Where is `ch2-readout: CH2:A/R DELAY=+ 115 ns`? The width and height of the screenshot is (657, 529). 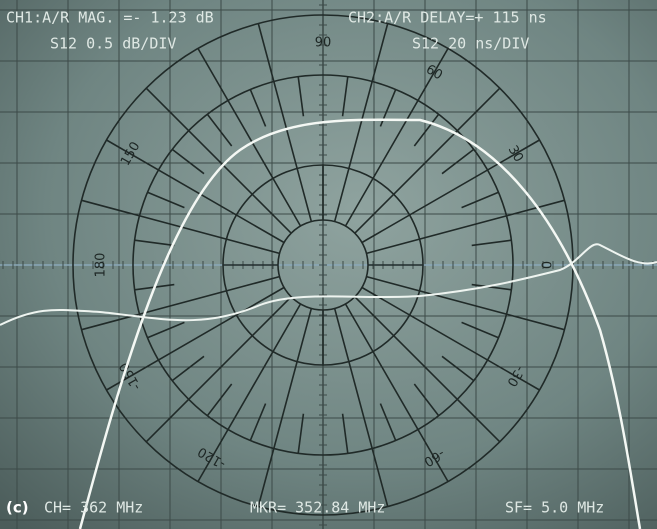 ch2-readout: CH2:A/R DELAY=+ 115 ns is located at coordinates (447, 18).